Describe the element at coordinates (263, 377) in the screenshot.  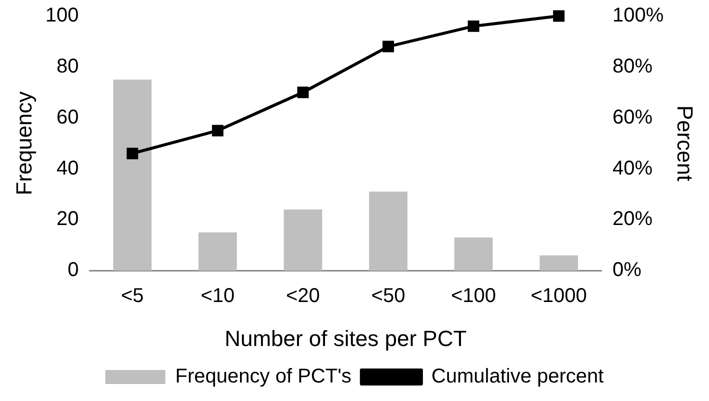
I see `legend-label: Frequency of PCT's` at that location.